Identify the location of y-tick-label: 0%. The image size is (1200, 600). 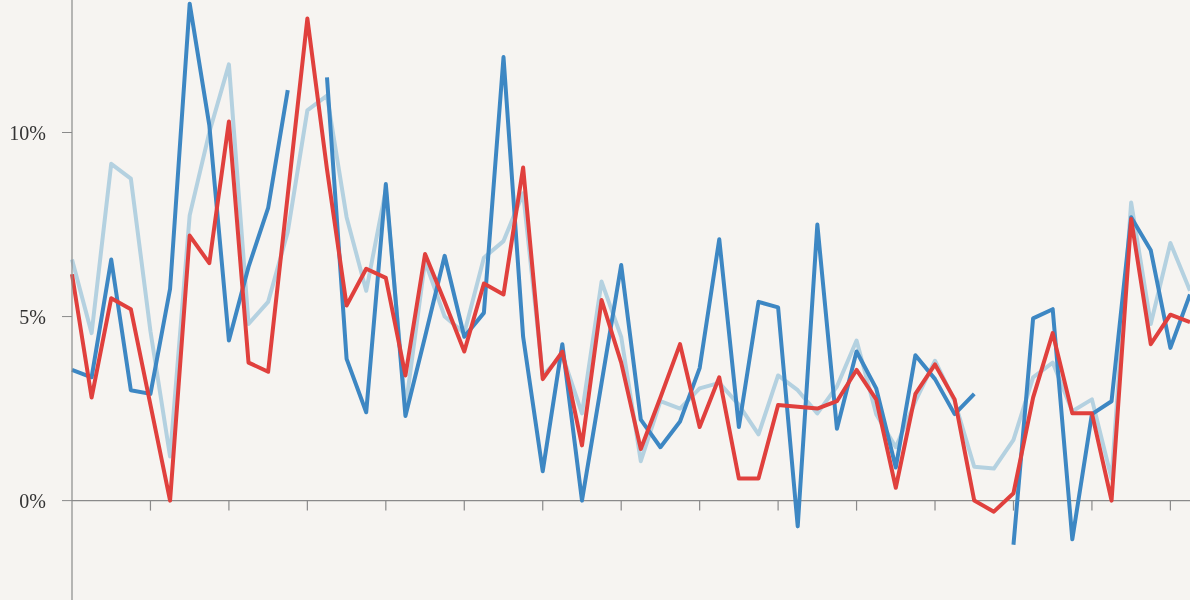
(32, 500).